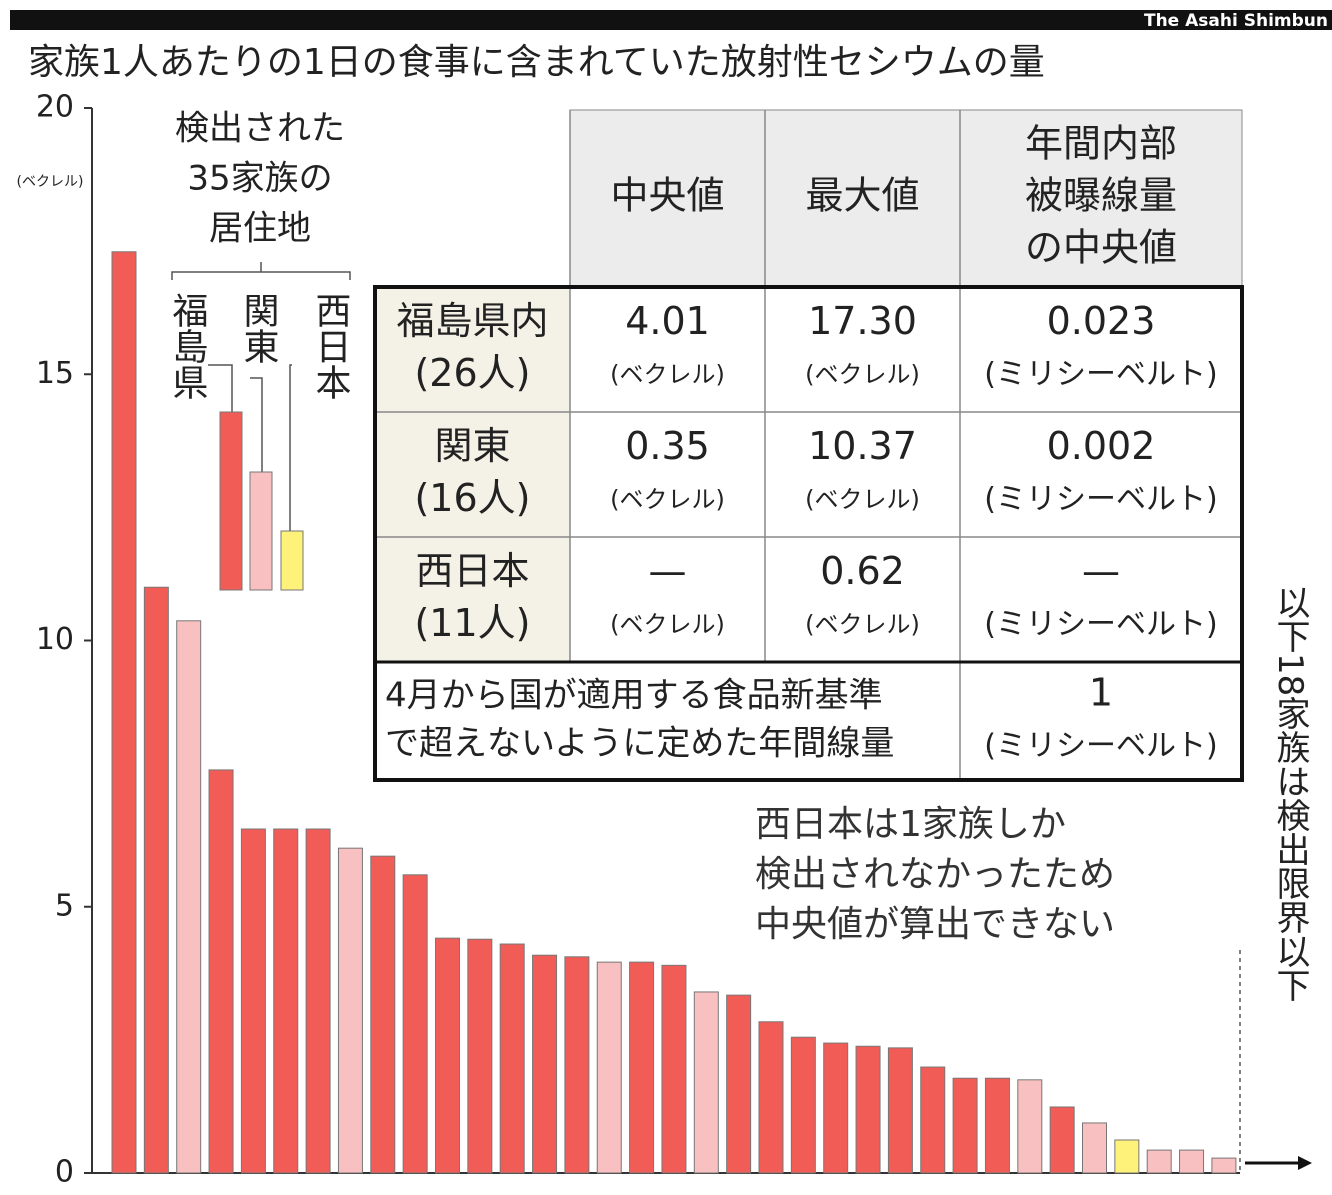 This screenshot has height=1195, width=1332. Describe the element at coordinates (634, 696) in the screenshot. I see `table-footer-label: 4月から国が適用する食品新基準` at that location.